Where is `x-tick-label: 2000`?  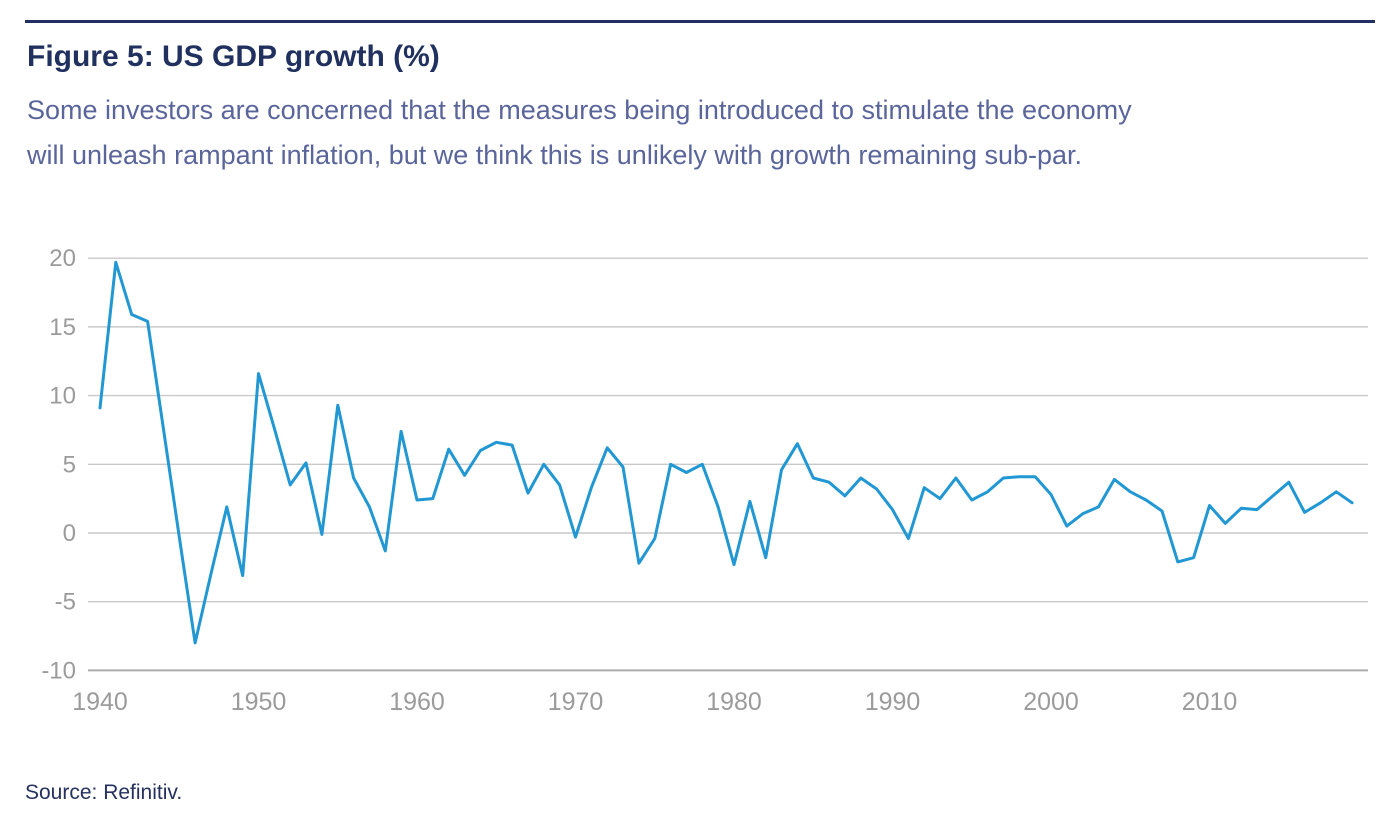
x-tick-label: 2000 is located at coordinates (1051, 702).